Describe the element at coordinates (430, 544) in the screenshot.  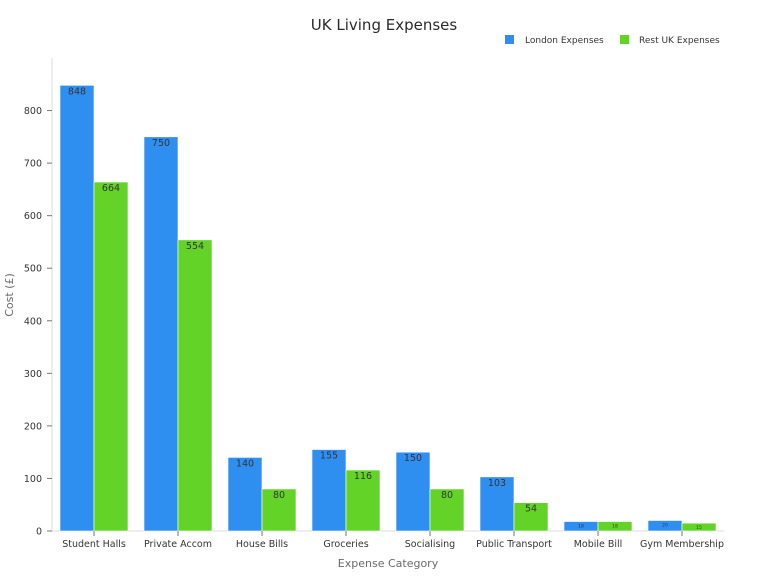
I see `x-tick-label: Socialising` at that location.